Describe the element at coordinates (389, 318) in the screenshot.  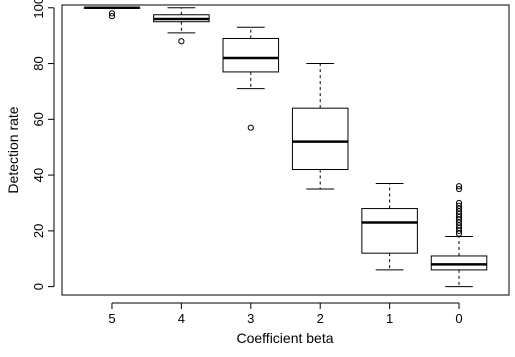
I see `x-tick-label: 1` at that location.